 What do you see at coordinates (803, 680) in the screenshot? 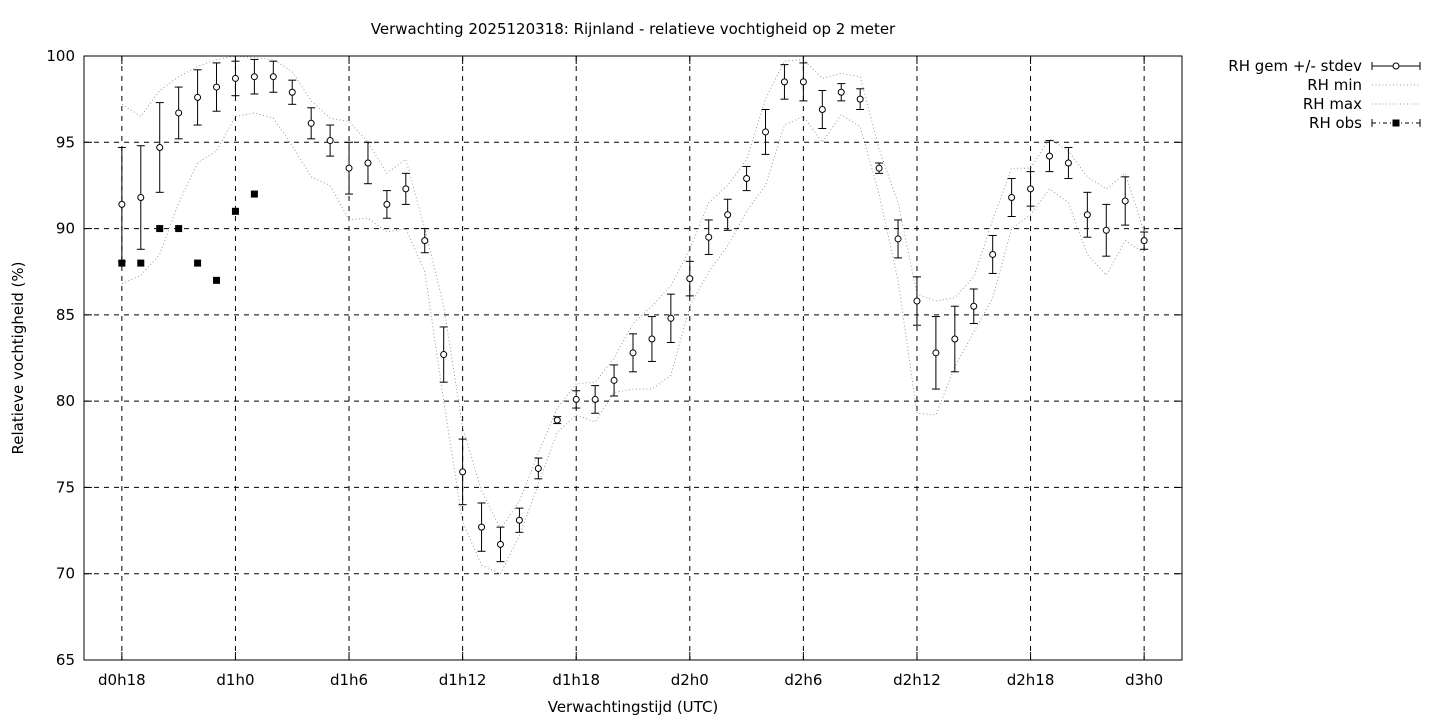
I see `x-tick-label: d2h6` at bounding box center [803, 680].